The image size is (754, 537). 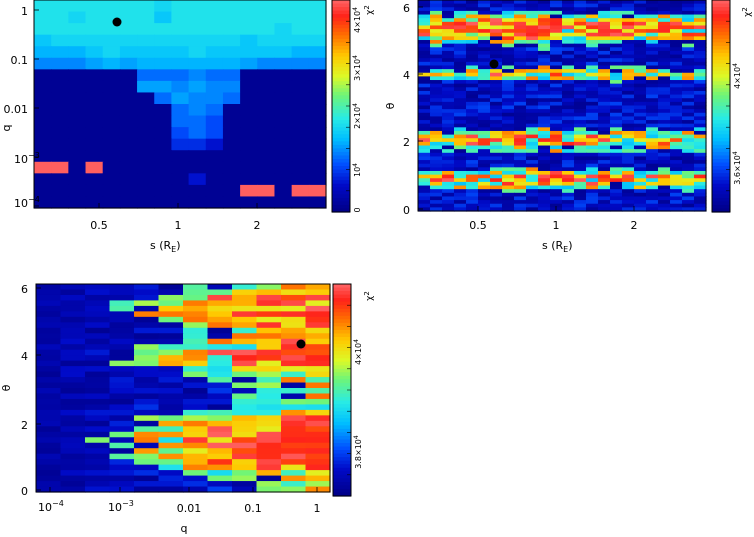 What do you see at coordinates (24, 425) in the screenshot?
I see `y-tick-label: 2` at bounding box center [24, 425].